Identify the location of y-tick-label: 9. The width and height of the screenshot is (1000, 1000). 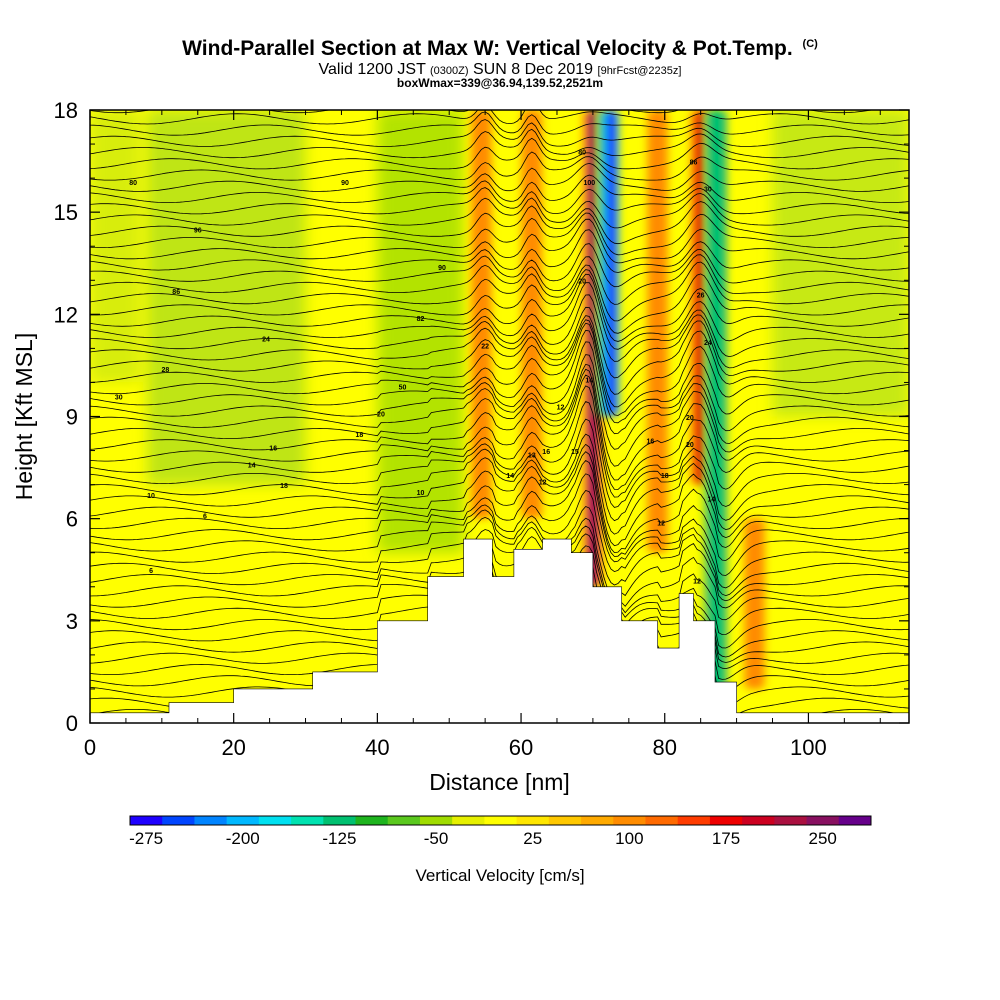
(72, 417).